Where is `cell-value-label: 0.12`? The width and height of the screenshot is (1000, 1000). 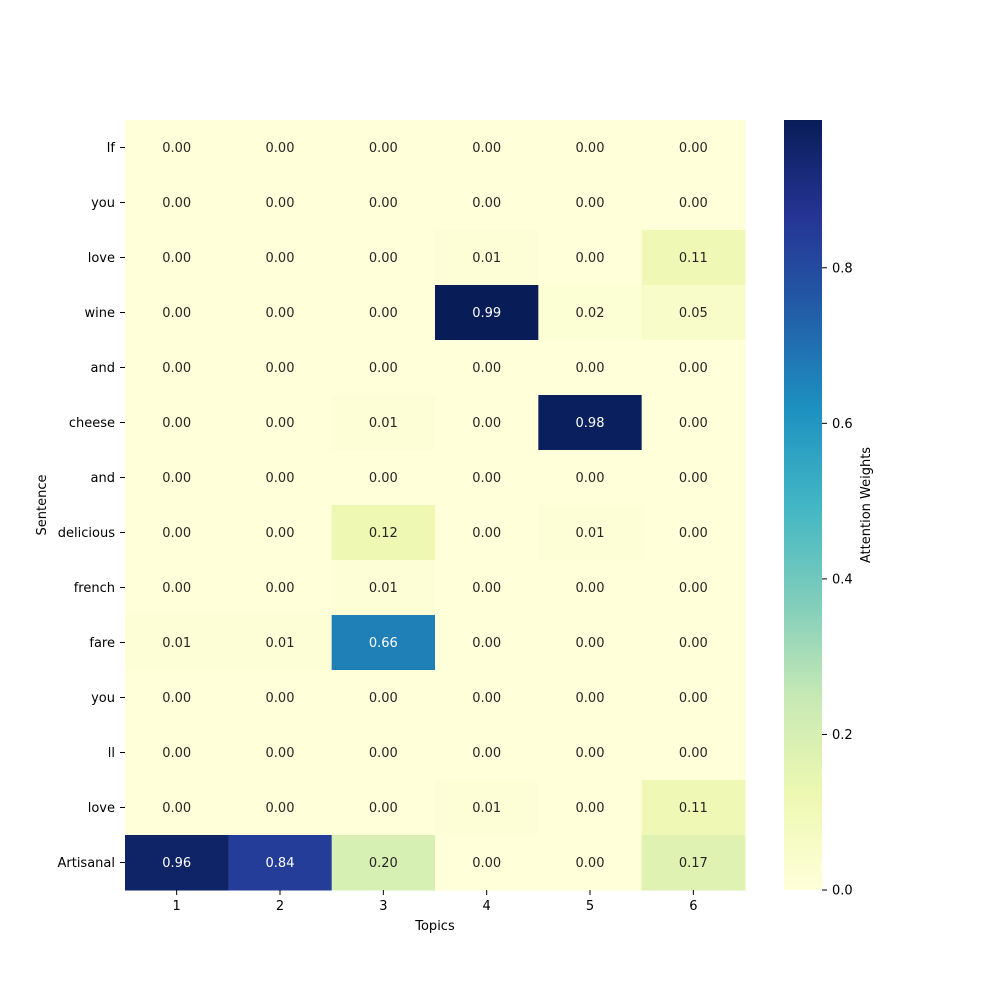 cell-value-label: 0.12 is located at coordinates (383, 533).